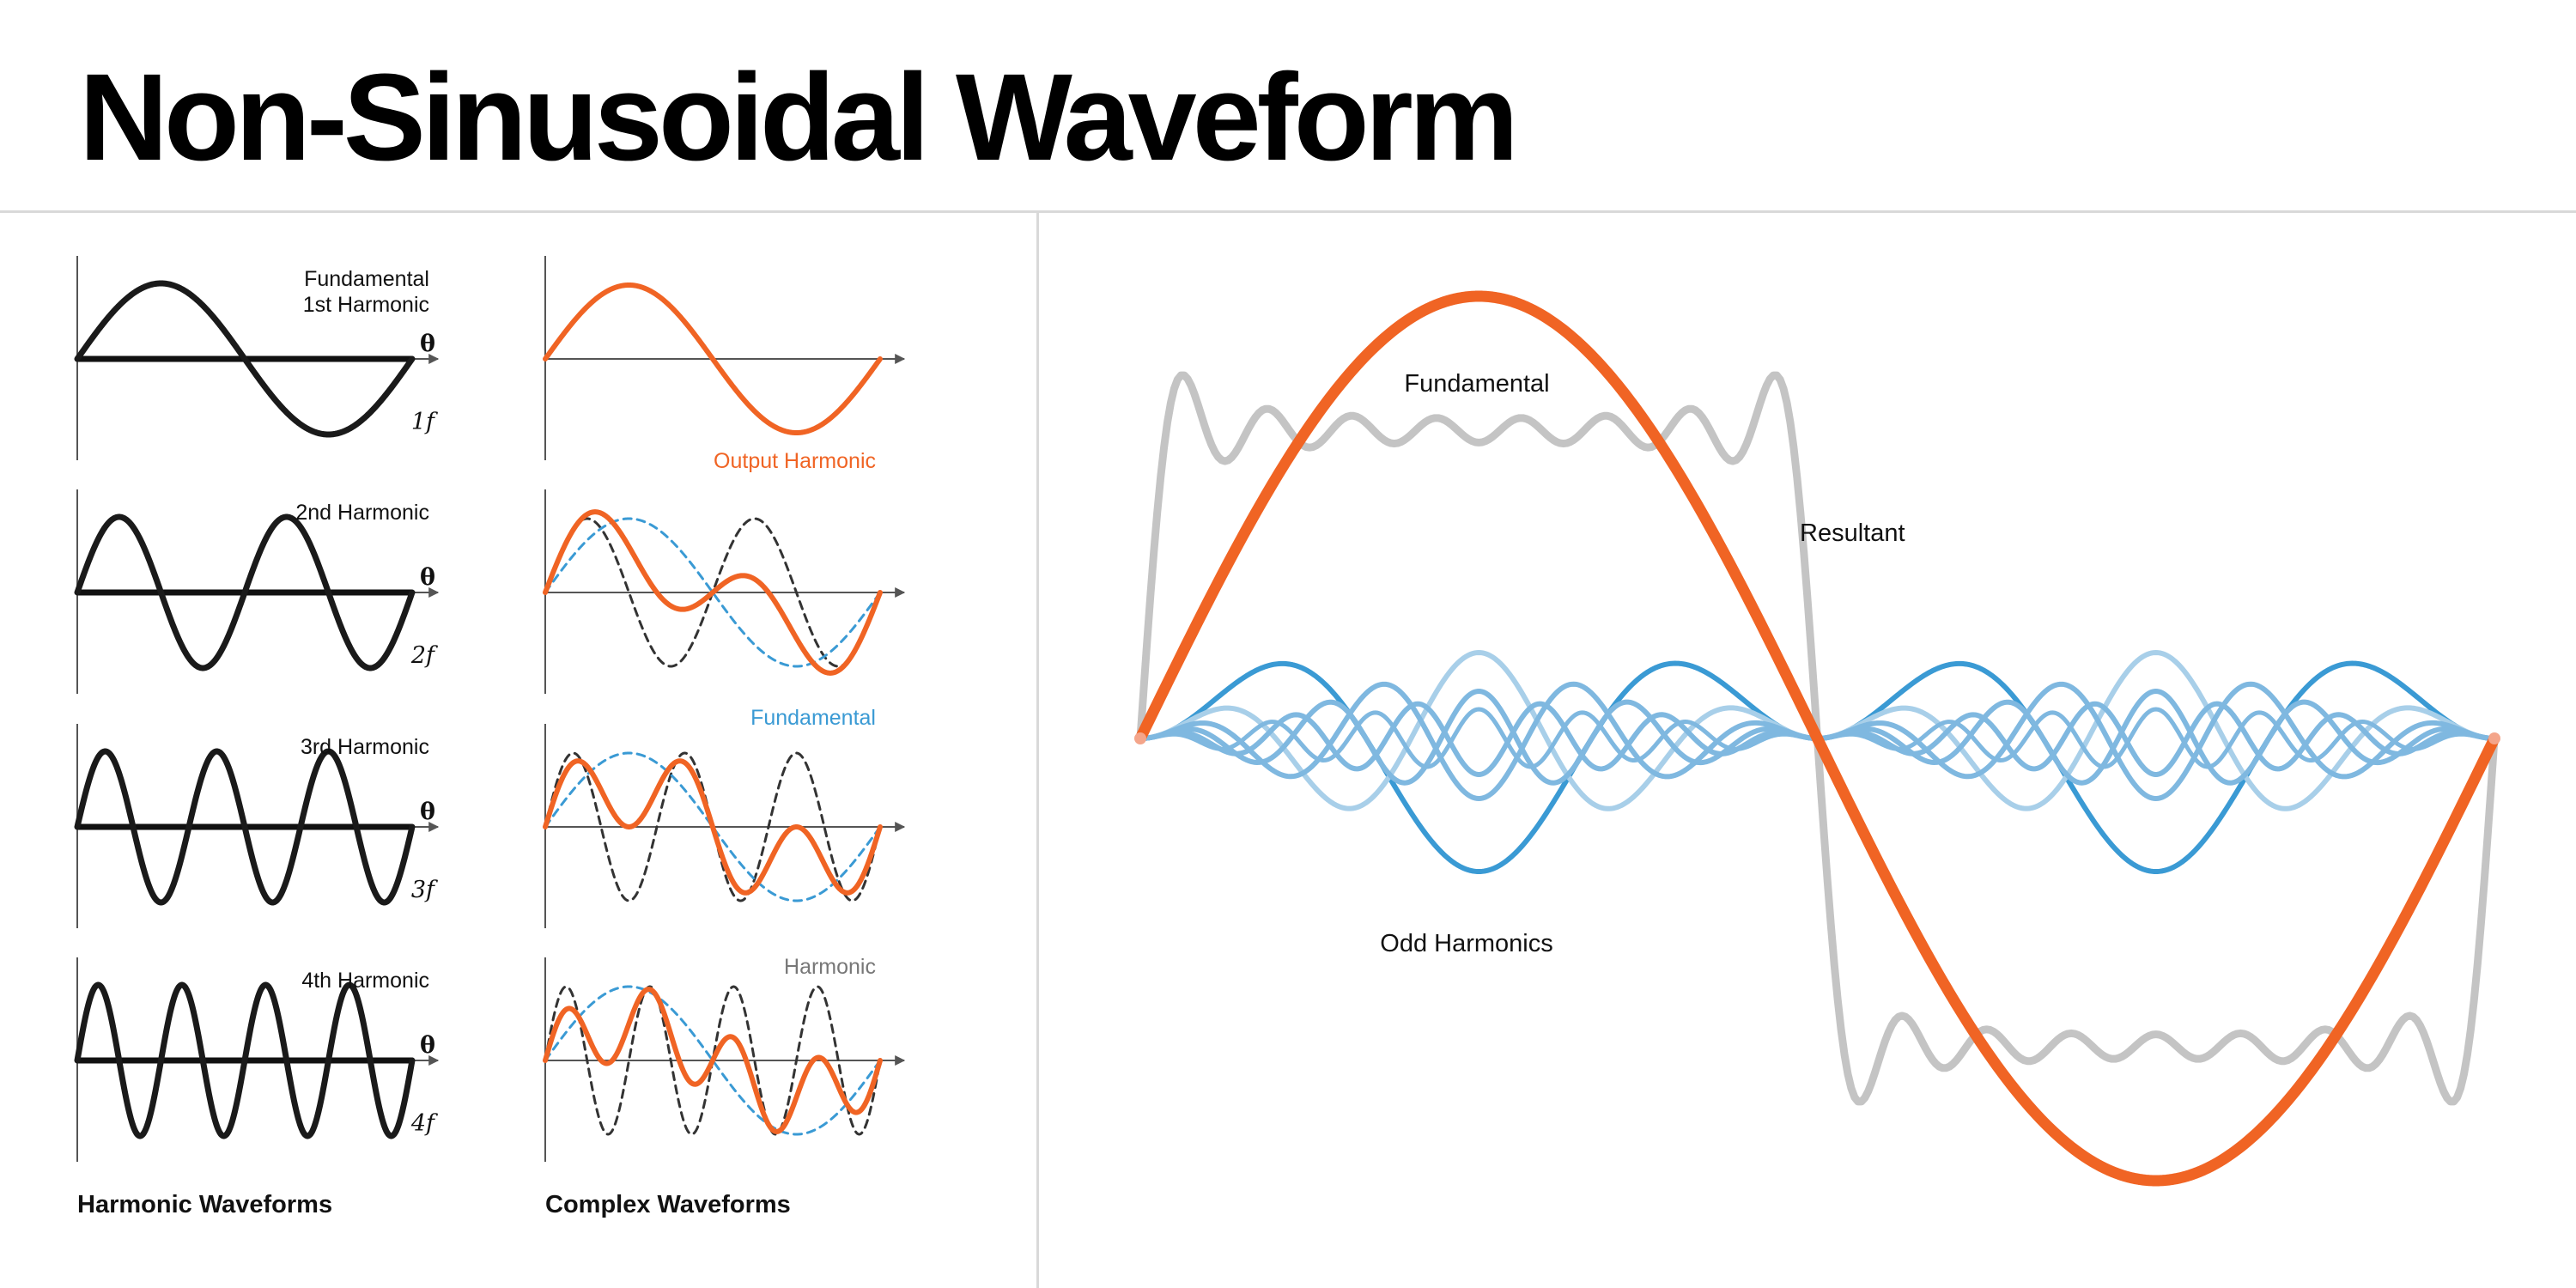 The image size is (2576, 1288). Describe the element at coordinates (830, 967) in the screenshot. I see `harmonic-label: Harmonic` at that location.